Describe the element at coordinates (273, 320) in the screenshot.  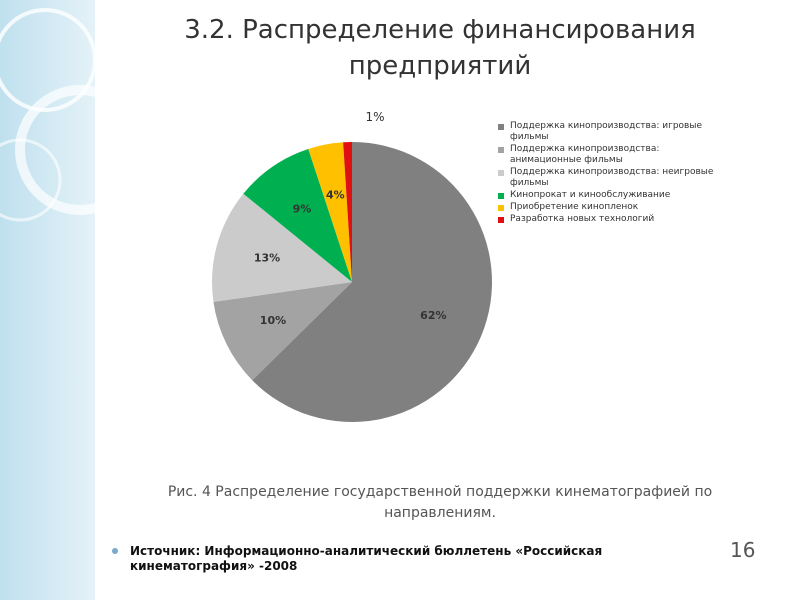
I see `data-label: 10%` at that location.